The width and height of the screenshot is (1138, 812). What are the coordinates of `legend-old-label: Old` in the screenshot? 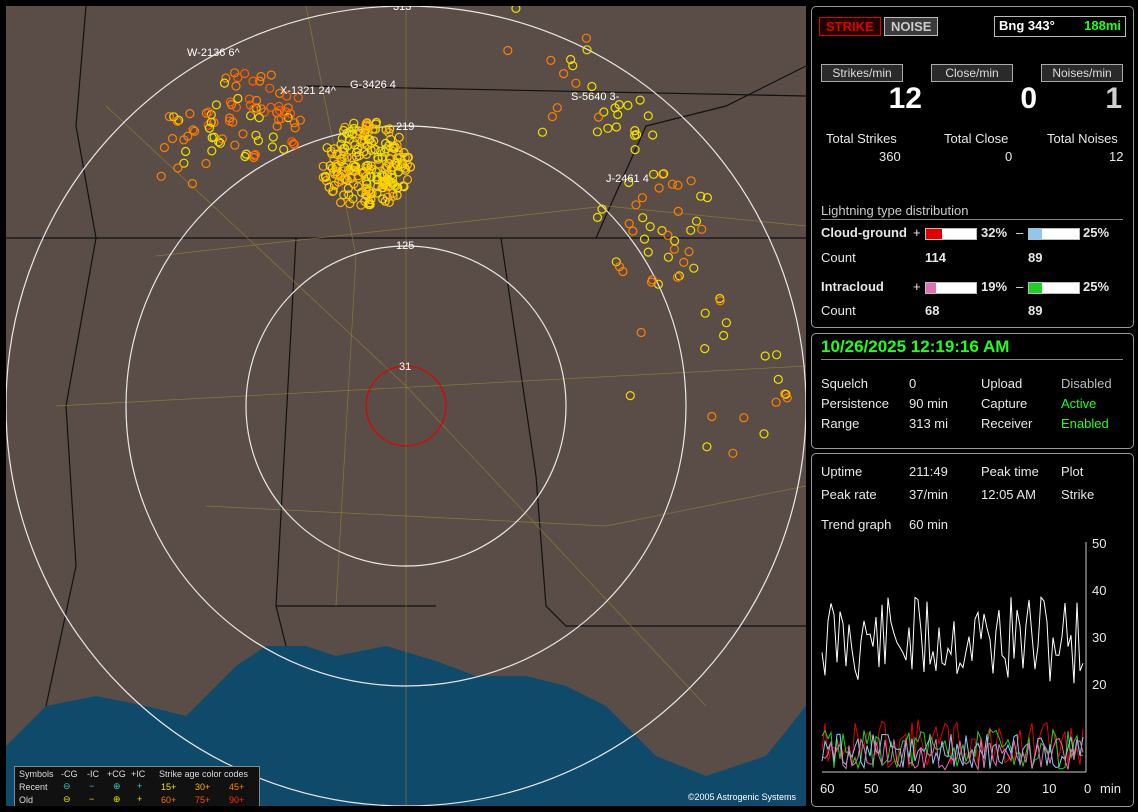 It's located at (26, 800).